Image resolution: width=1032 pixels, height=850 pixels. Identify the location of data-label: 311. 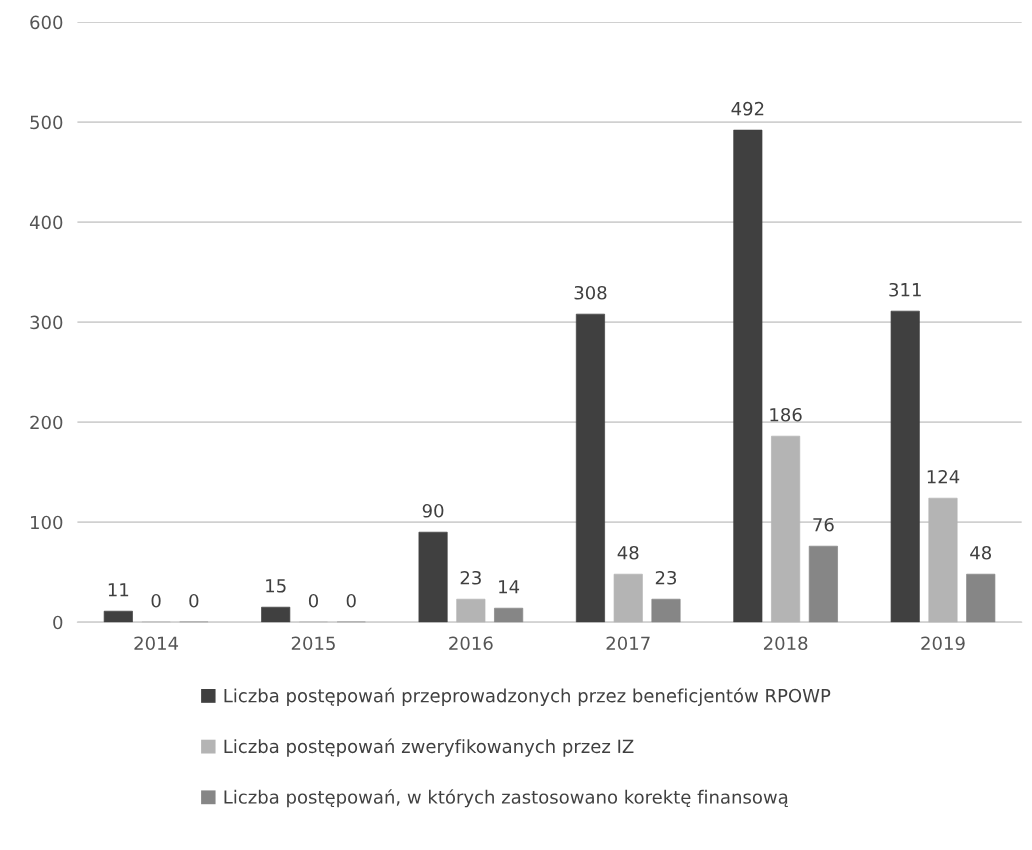
(905, 289).